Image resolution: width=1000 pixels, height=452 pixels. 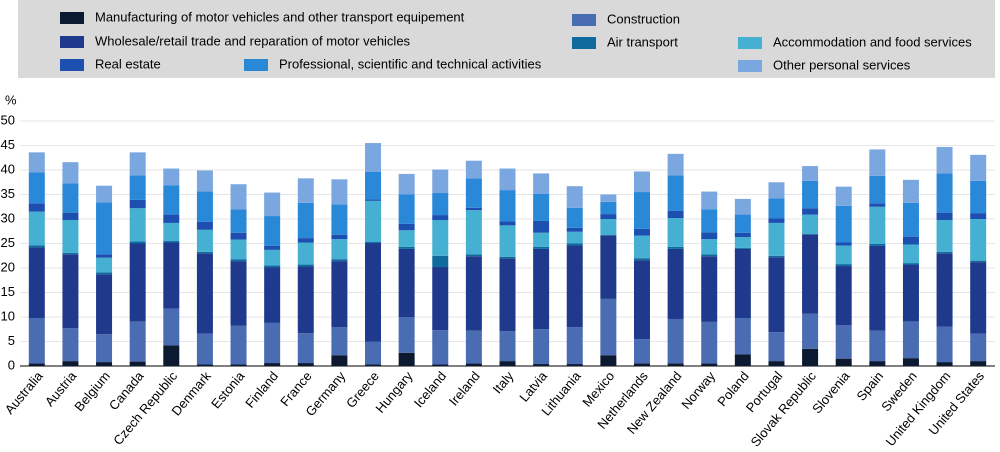 I want to click on x-tick-label: Norway, so click(x=698, y=390).